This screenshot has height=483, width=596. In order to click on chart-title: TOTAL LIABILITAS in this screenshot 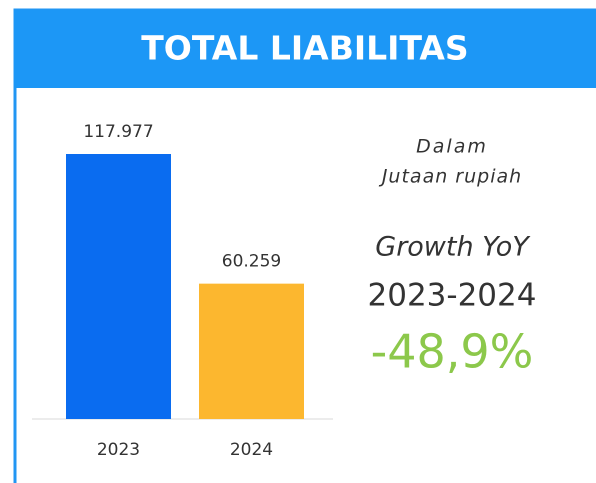, I will do `click(304, 48)`.